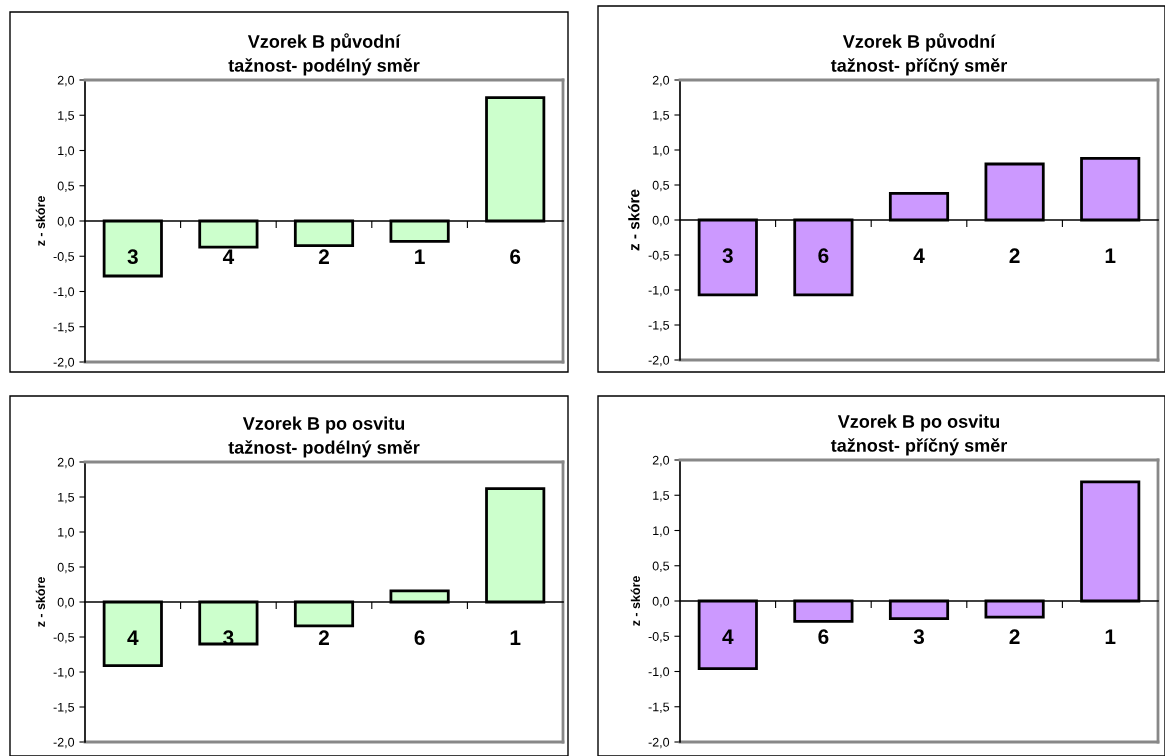  I want to click on chart-title: Vzorek B původní tažnost- příčný směr, so click(919, 54).